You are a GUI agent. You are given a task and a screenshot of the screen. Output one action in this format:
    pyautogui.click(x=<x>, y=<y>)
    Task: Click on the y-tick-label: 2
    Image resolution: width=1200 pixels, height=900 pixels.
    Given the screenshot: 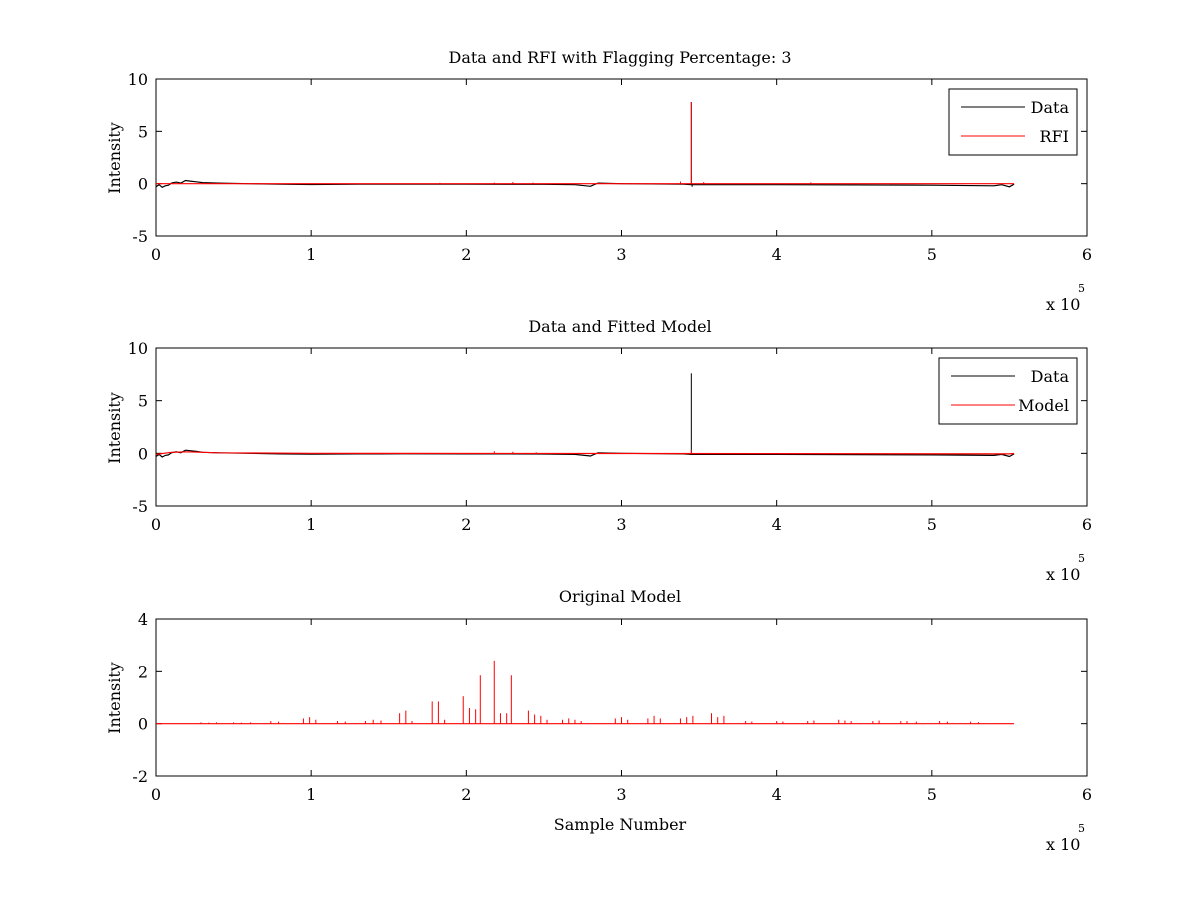 What is the action you would take?
    pyautogui.click(x=143, y=671)
    